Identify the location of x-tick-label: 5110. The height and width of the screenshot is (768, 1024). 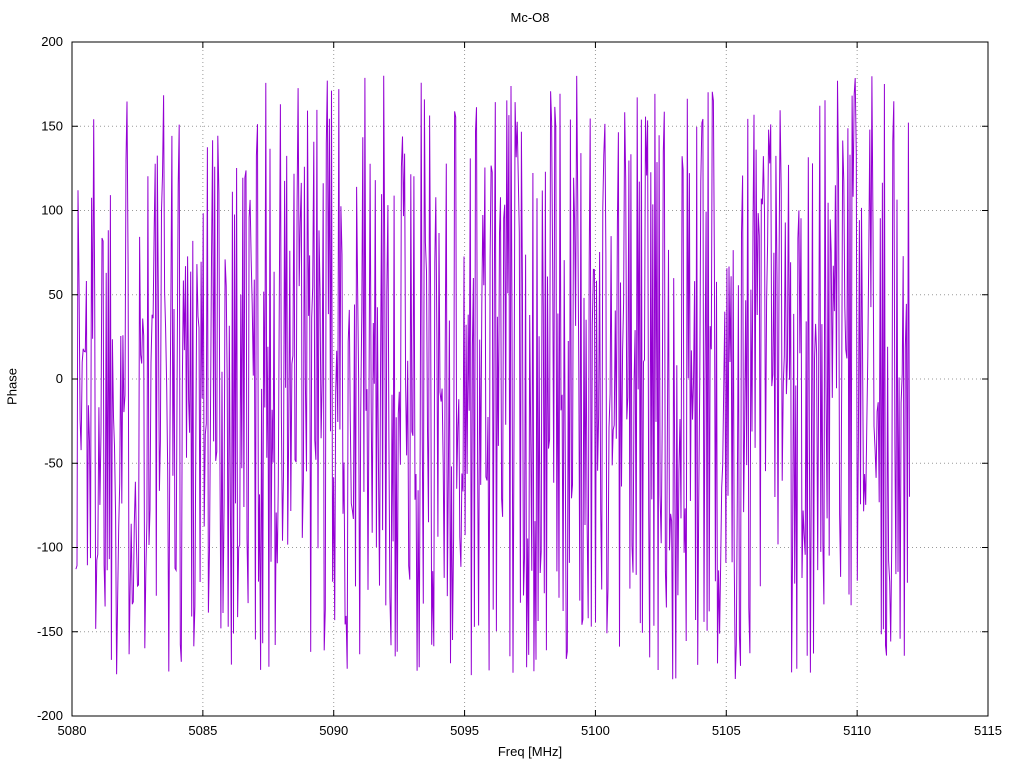
(857, 730).